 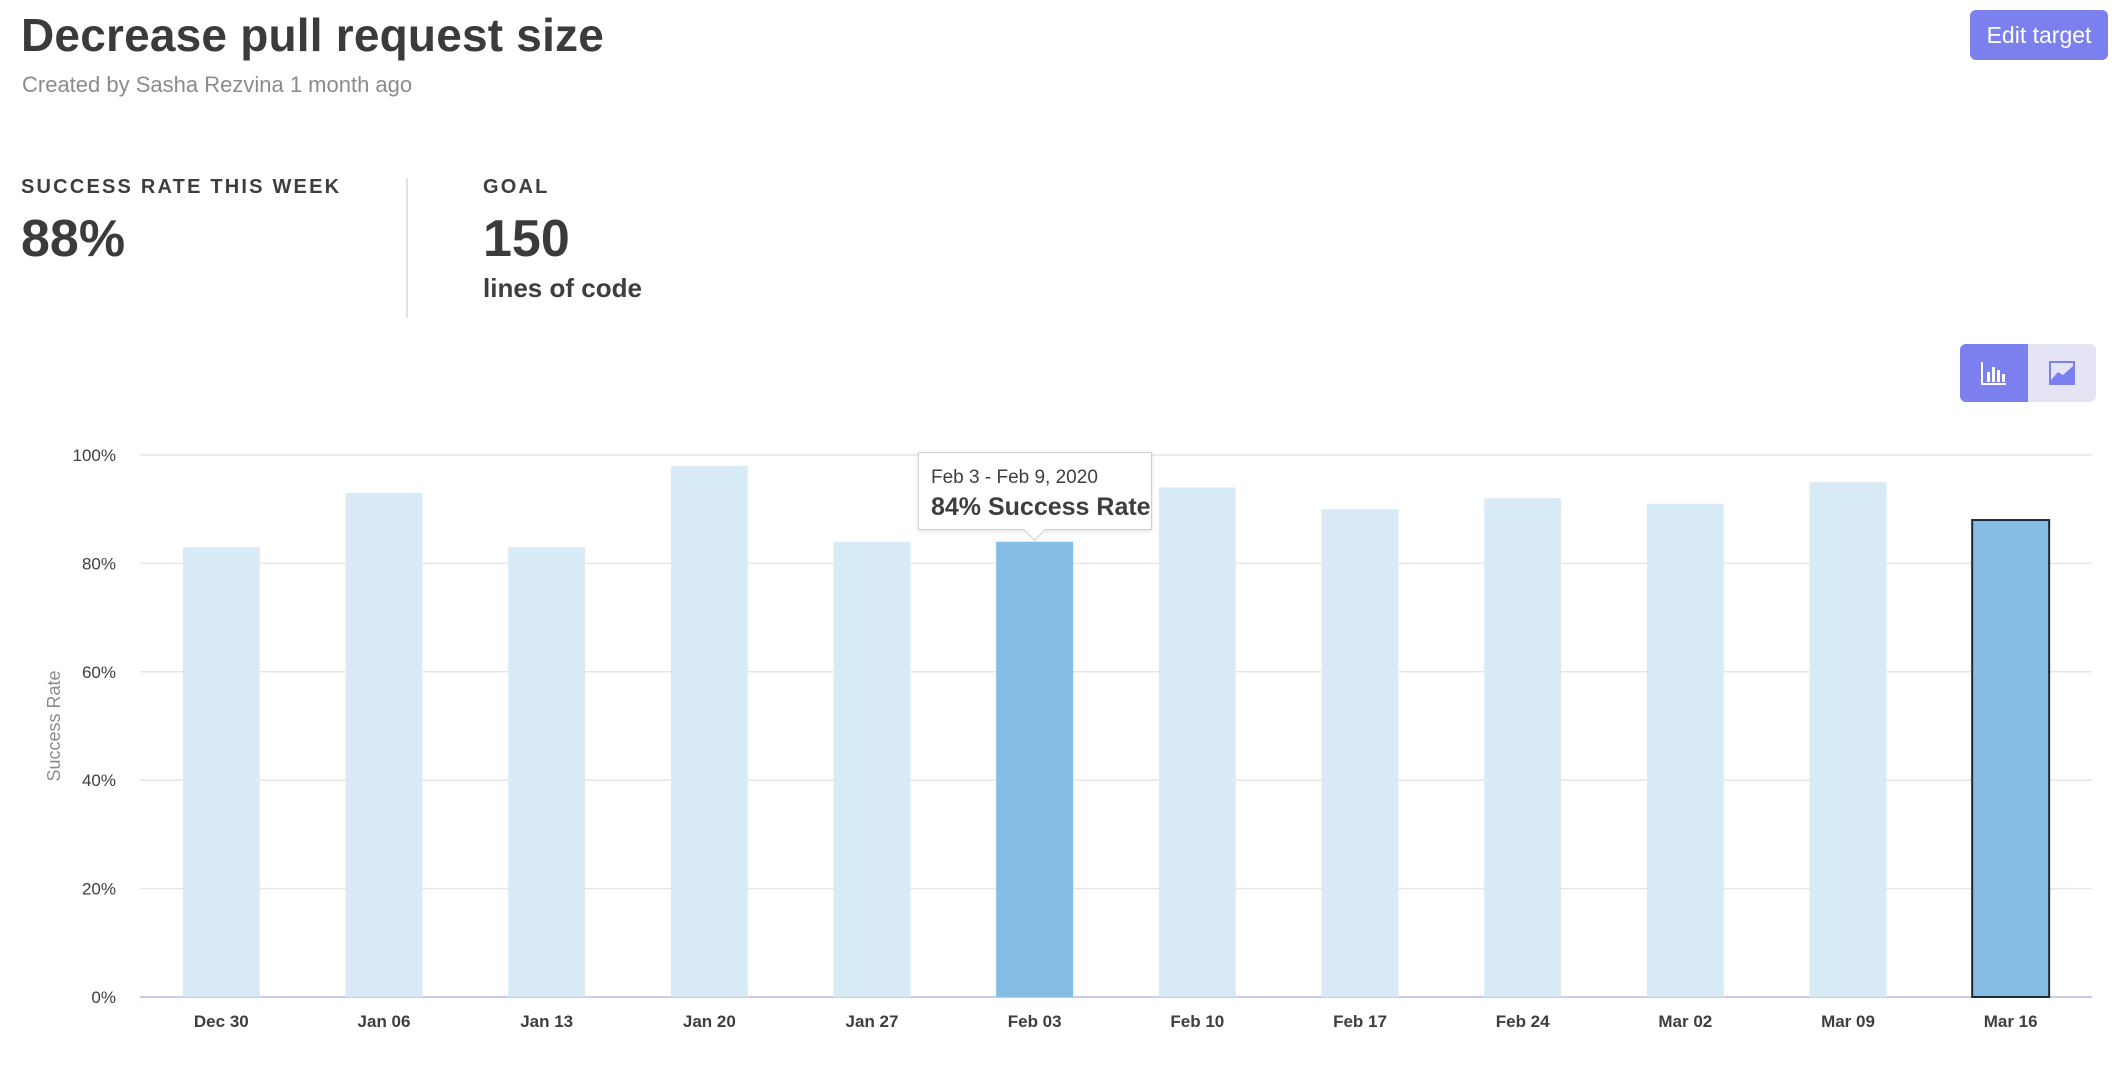 I want to click on x-tick-label: Jan 06, so click(x=384, y=1021).